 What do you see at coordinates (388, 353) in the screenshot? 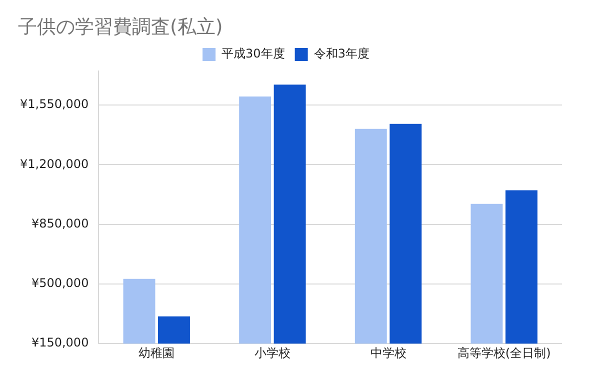
I see `x-tick-label: 中学校` at bounding box center [388, 353].